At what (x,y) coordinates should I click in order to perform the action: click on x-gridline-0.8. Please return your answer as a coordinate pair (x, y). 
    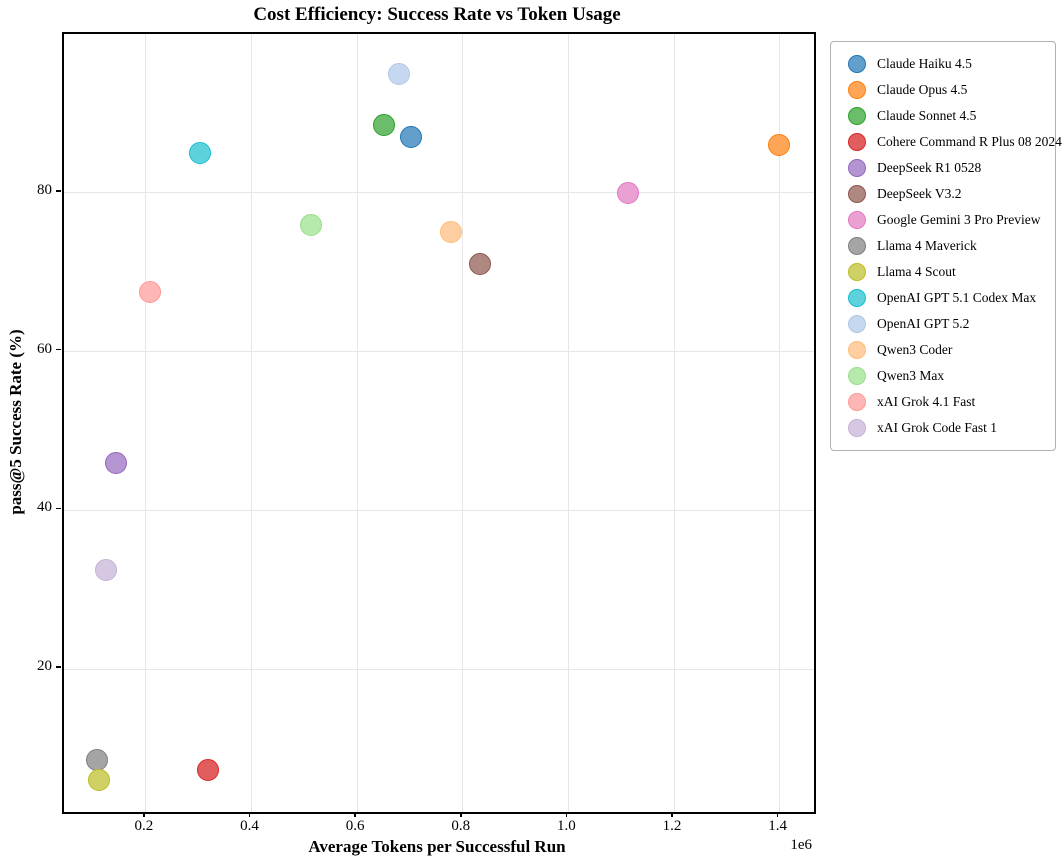
    Looking at the image, I should click on (463, 423).